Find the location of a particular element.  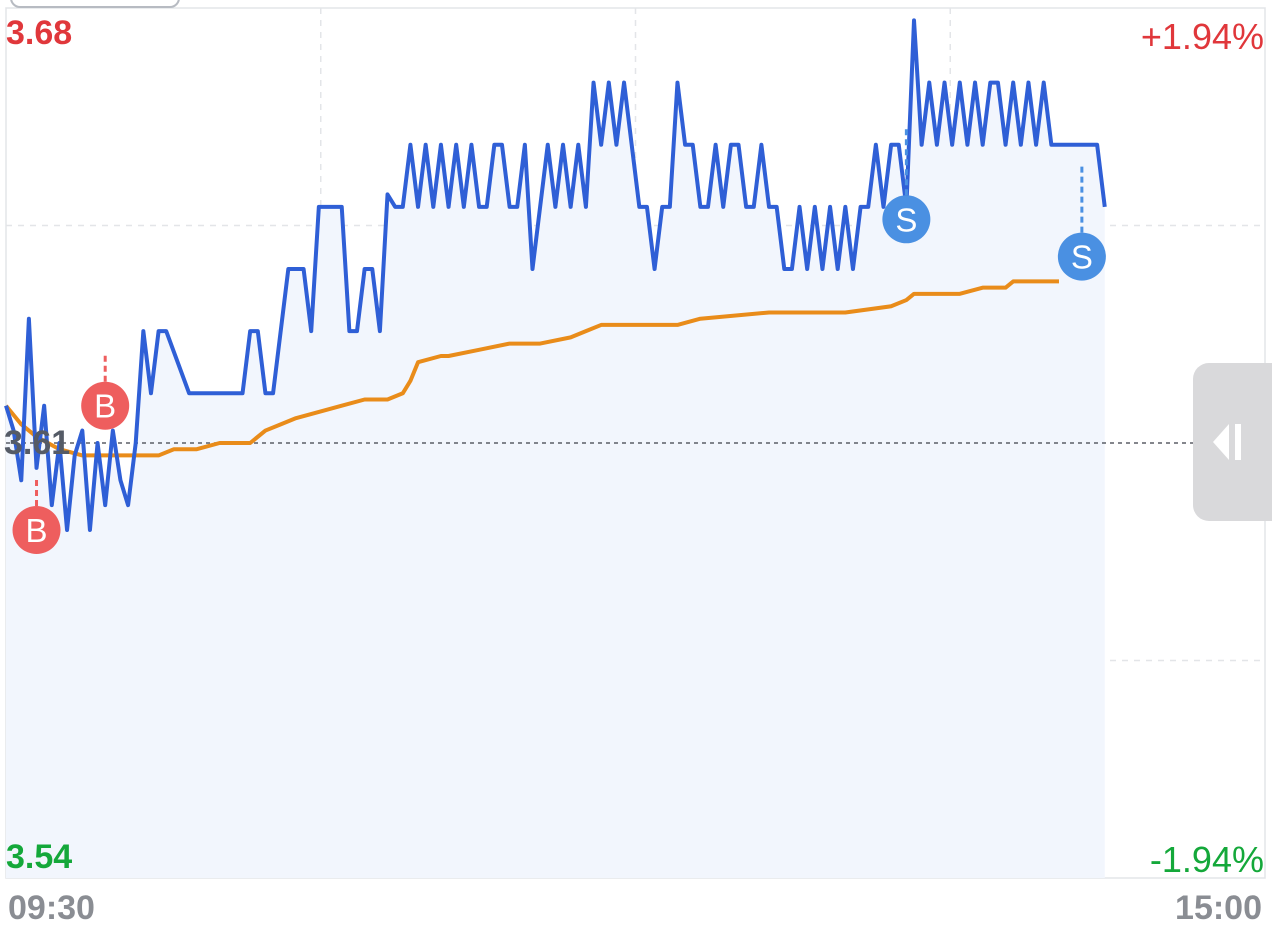

reference-price-label: 3.61 is located at coordinates (37, 443).